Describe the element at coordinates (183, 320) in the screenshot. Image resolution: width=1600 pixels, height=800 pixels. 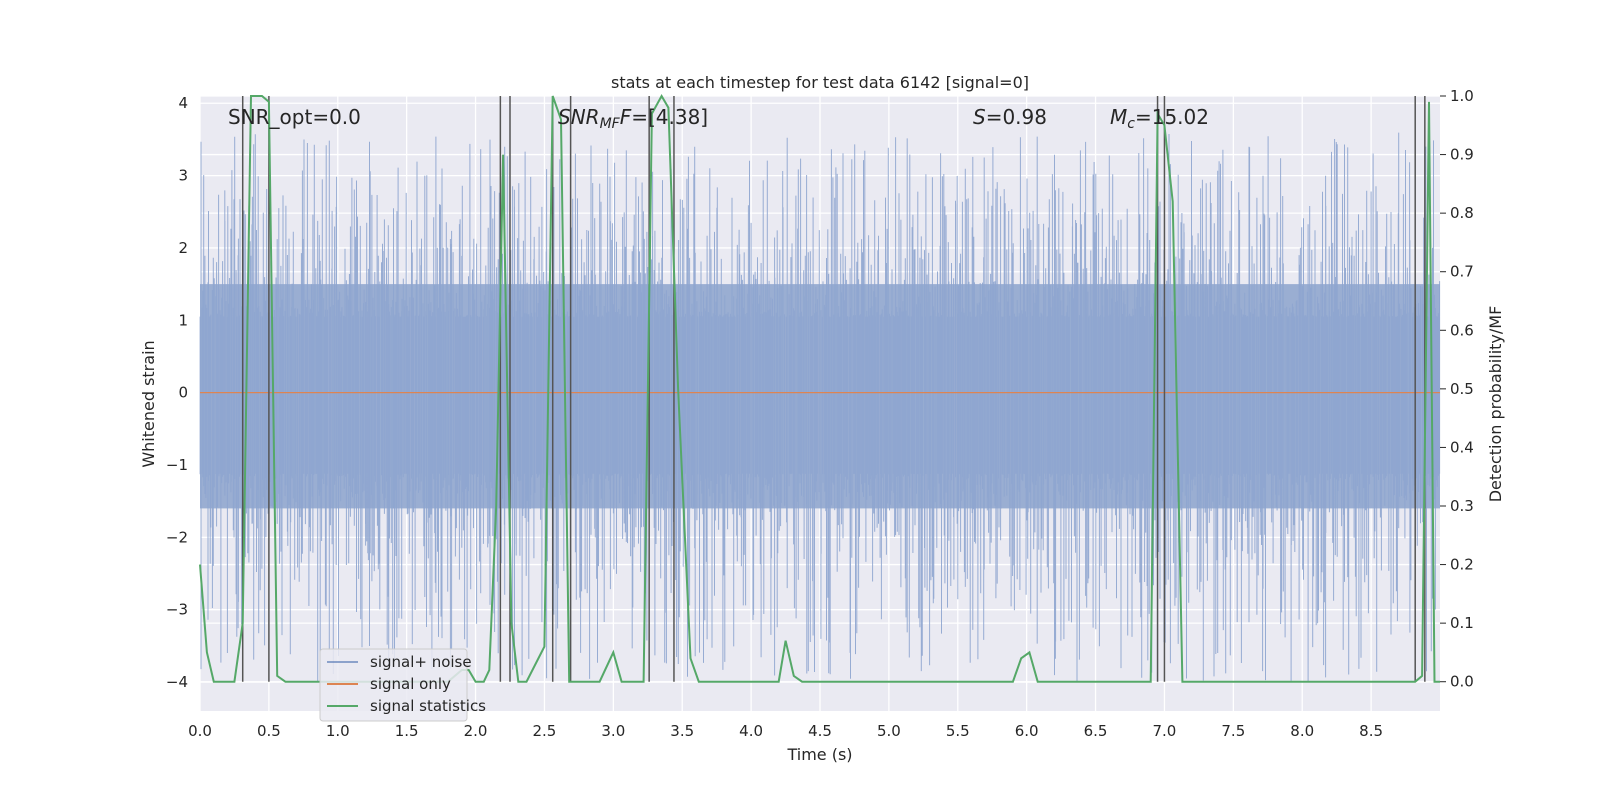
I see `y-left-tick-label: 1` at that location.